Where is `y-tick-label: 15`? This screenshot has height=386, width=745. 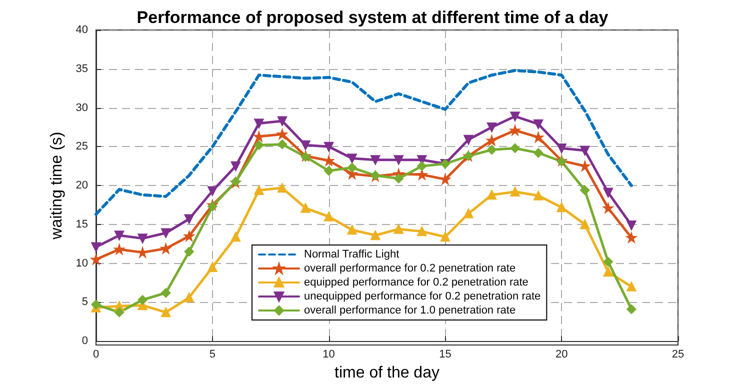
y-tick-label: 15 is located at coordinates (82, 224).